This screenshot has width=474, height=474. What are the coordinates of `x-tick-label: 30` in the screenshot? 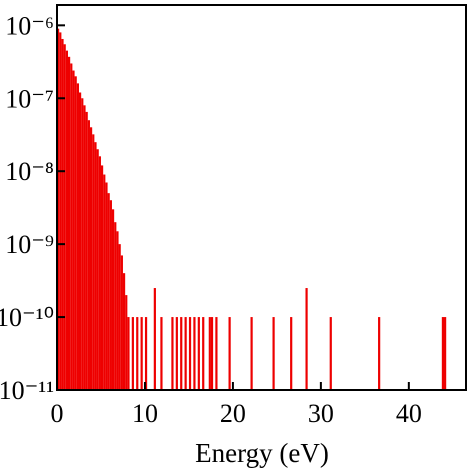 It's located at (321, 413).